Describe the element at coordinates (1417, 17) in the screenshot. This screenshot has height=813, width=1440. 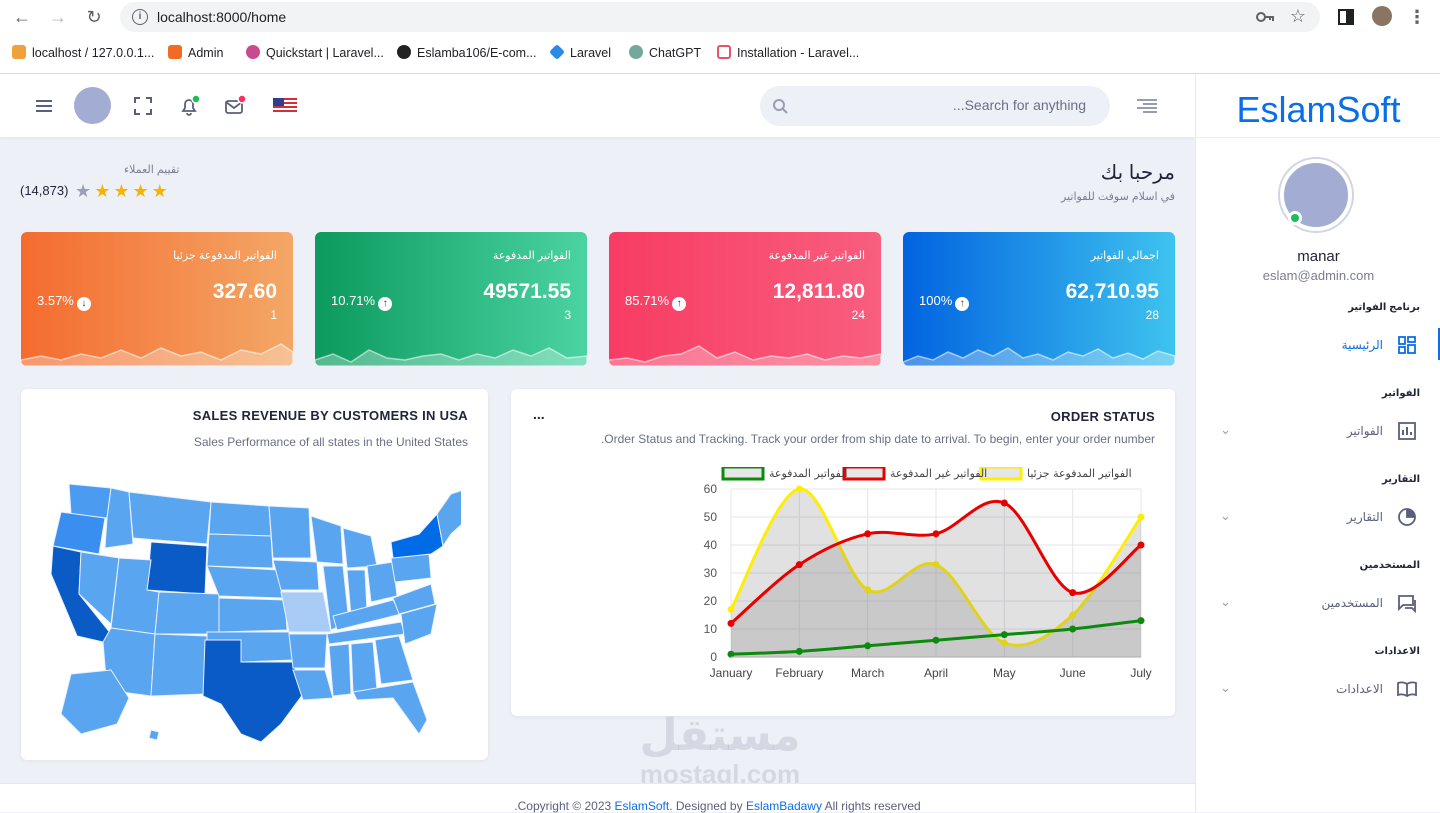
I see `more-icon: ⋮` at that location.